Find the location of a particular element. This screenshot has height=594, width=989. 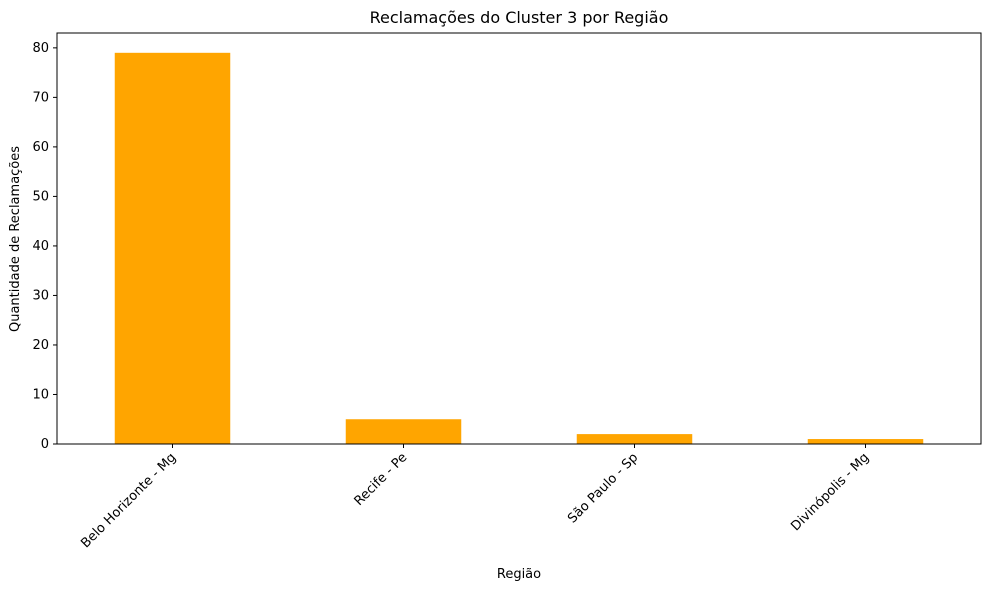

chart-title: Reclamações do Cluster 3 por Região is located at coordinates (519, 17).